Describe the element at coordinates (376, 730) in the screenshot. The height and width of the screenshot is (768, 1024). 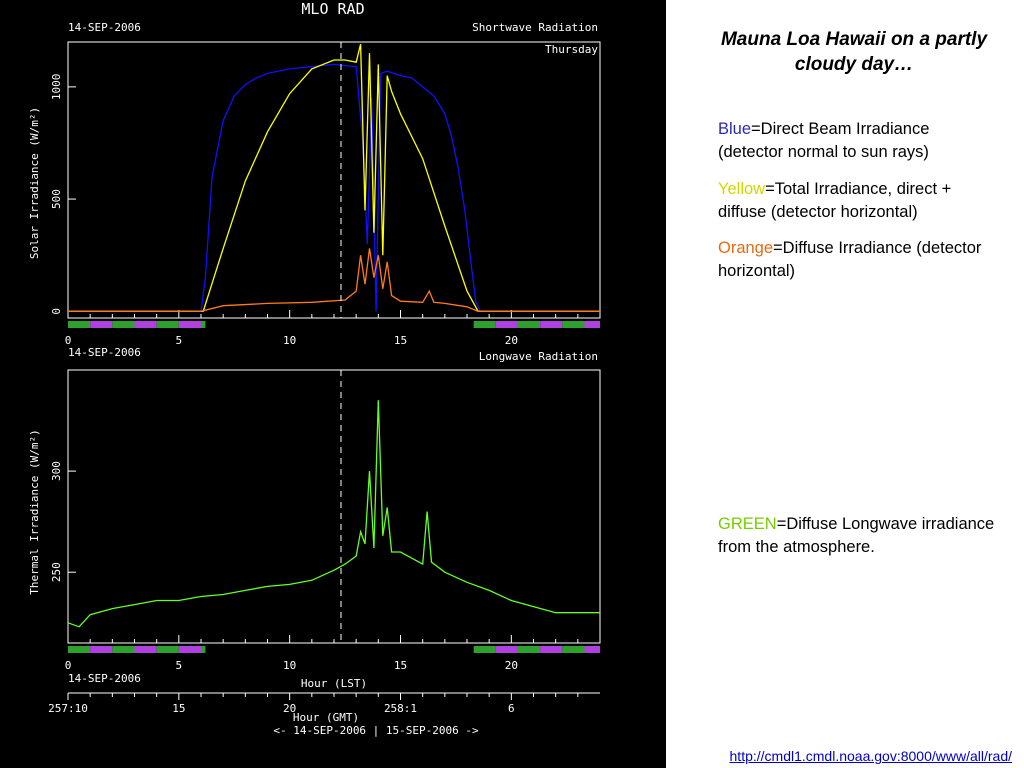
I see `gmt-range-label: <- 14-SEP-2006 | 15-SEP-2006 ->` at that location.